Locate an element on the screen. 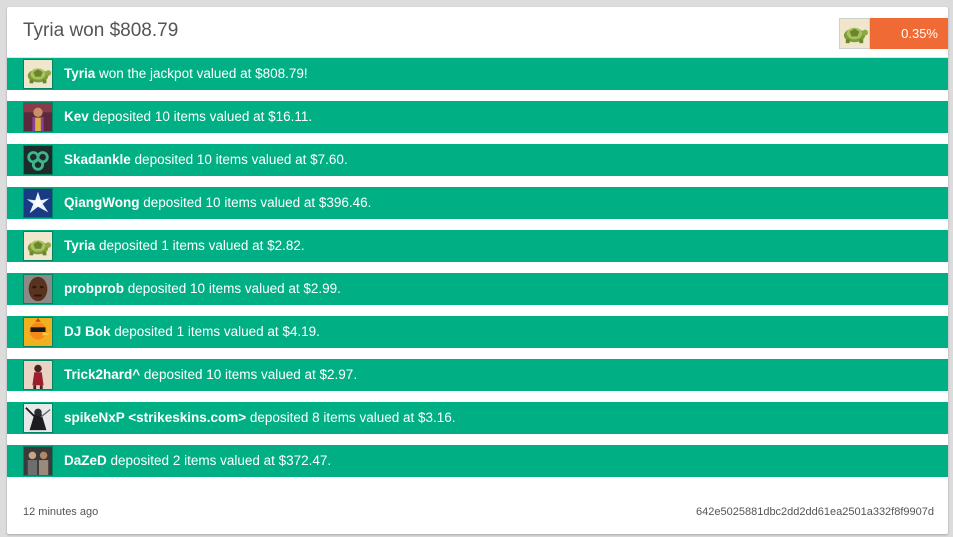 The width and height of the screenshot is (953, 537). win-chance: 0.35% is located at coordinates (909, 33).